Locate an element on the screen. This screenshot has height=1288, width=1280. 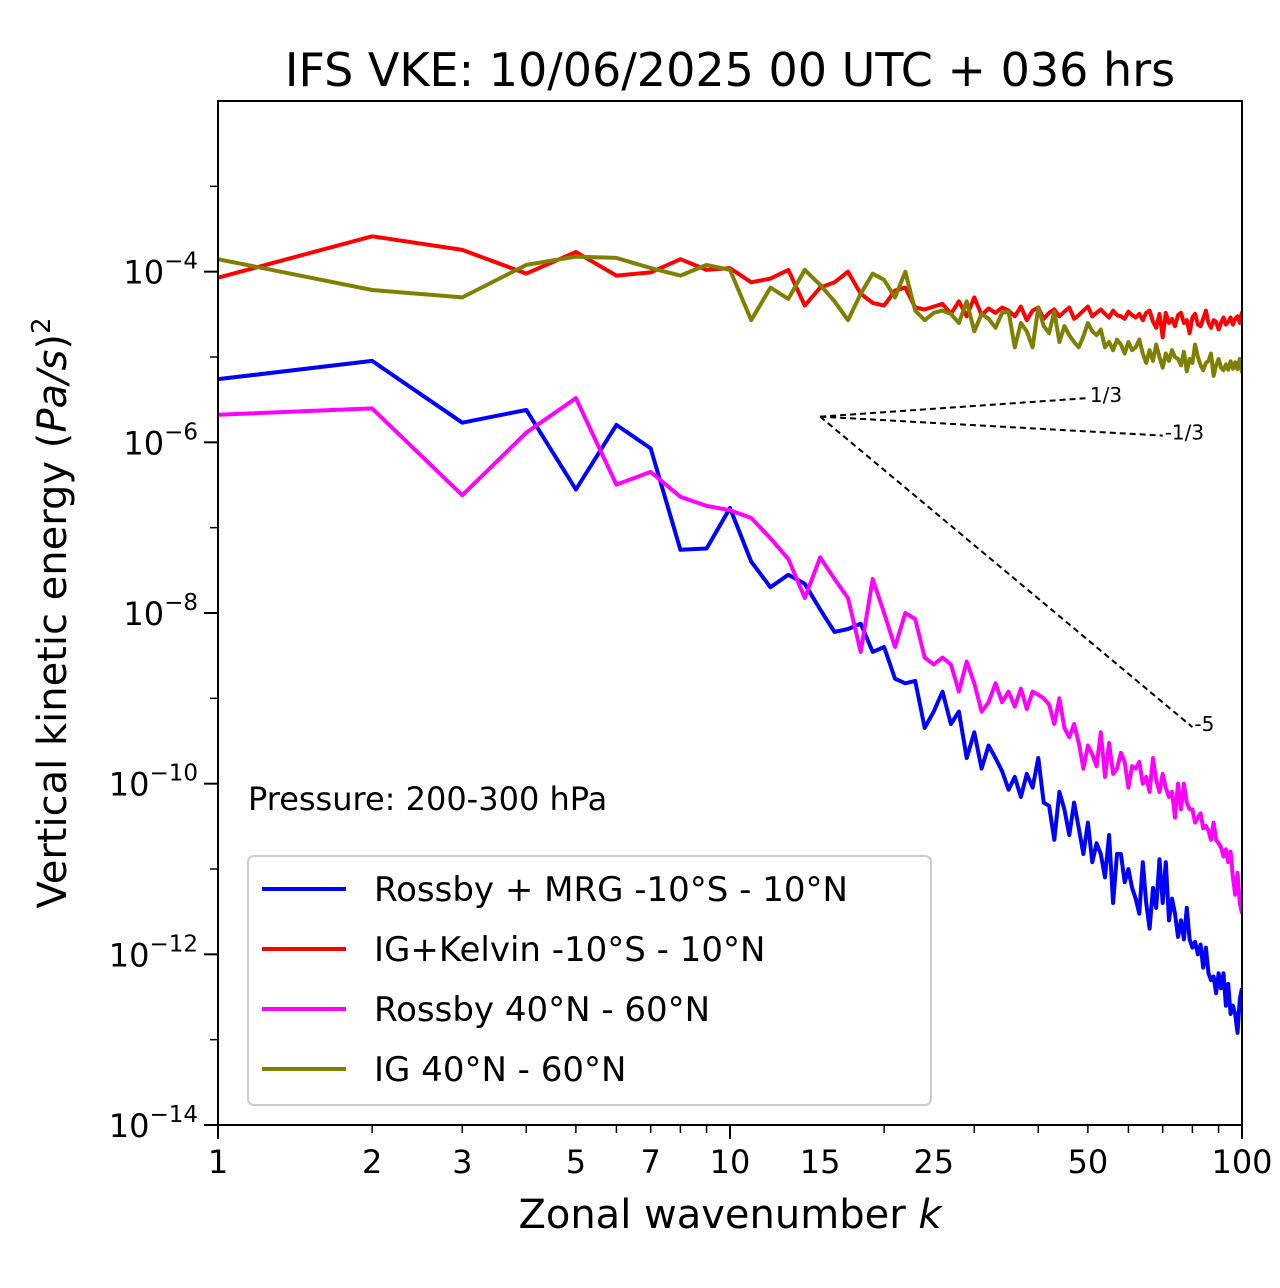
x-axis-ticks: 1 2 3 5 7 10 15 25 50 100 is located at coordinates (740, 1153).